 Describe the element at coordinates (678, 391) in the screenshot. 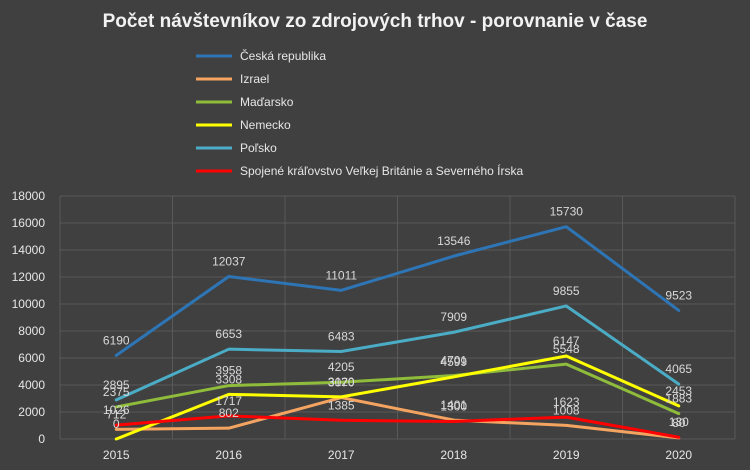

I see `data-label: 2453` at that location.